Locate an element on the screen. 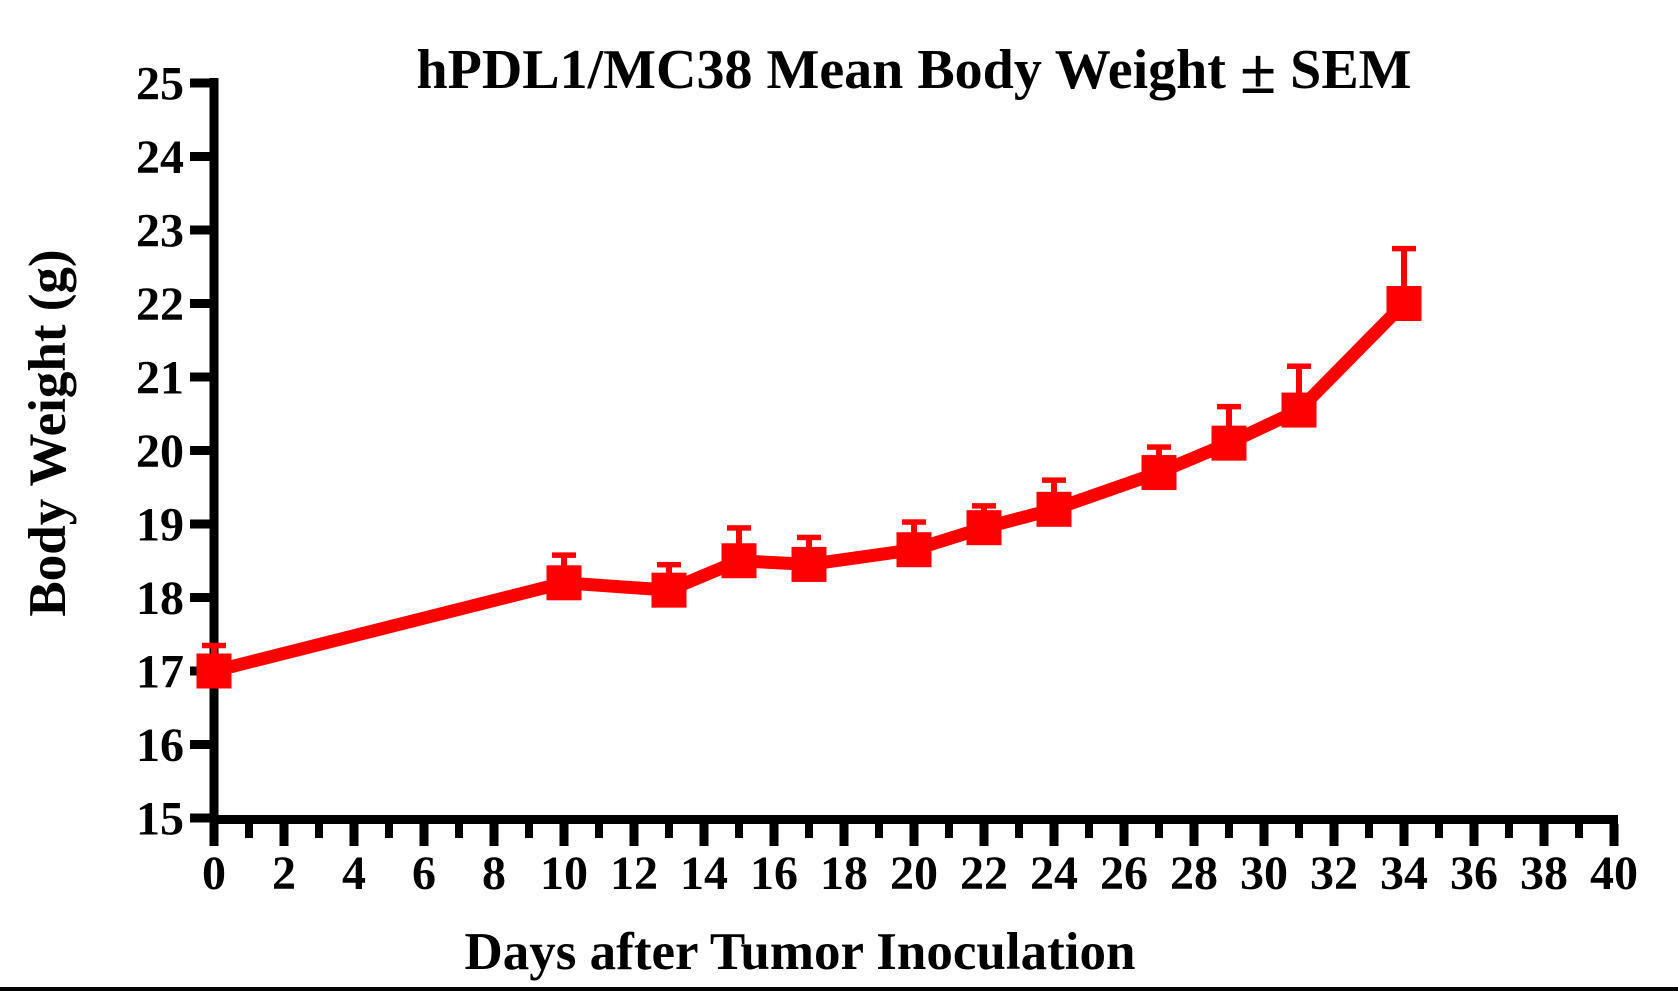 Image resolution: width=1678 pixels, height=994 pixels. x-axis-tick-label: 26 is located at coordinates (1124, 873).